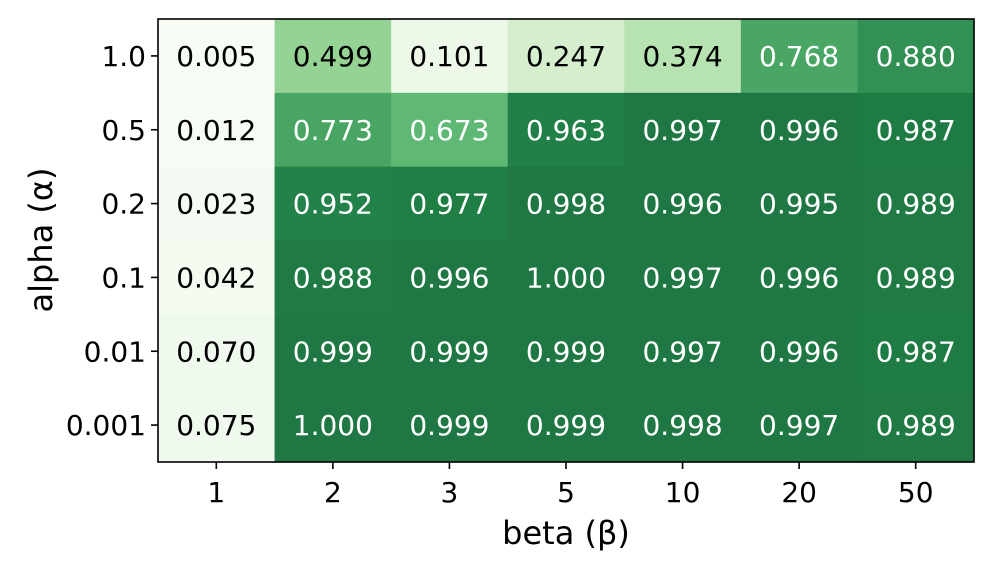 Image resolution: width=995 pixels, height=576 pixels. What do you see at coordinates (115, 351) in the screenshot?
I see `y-tick-label: 0.01` at bounding box center [115, 351].